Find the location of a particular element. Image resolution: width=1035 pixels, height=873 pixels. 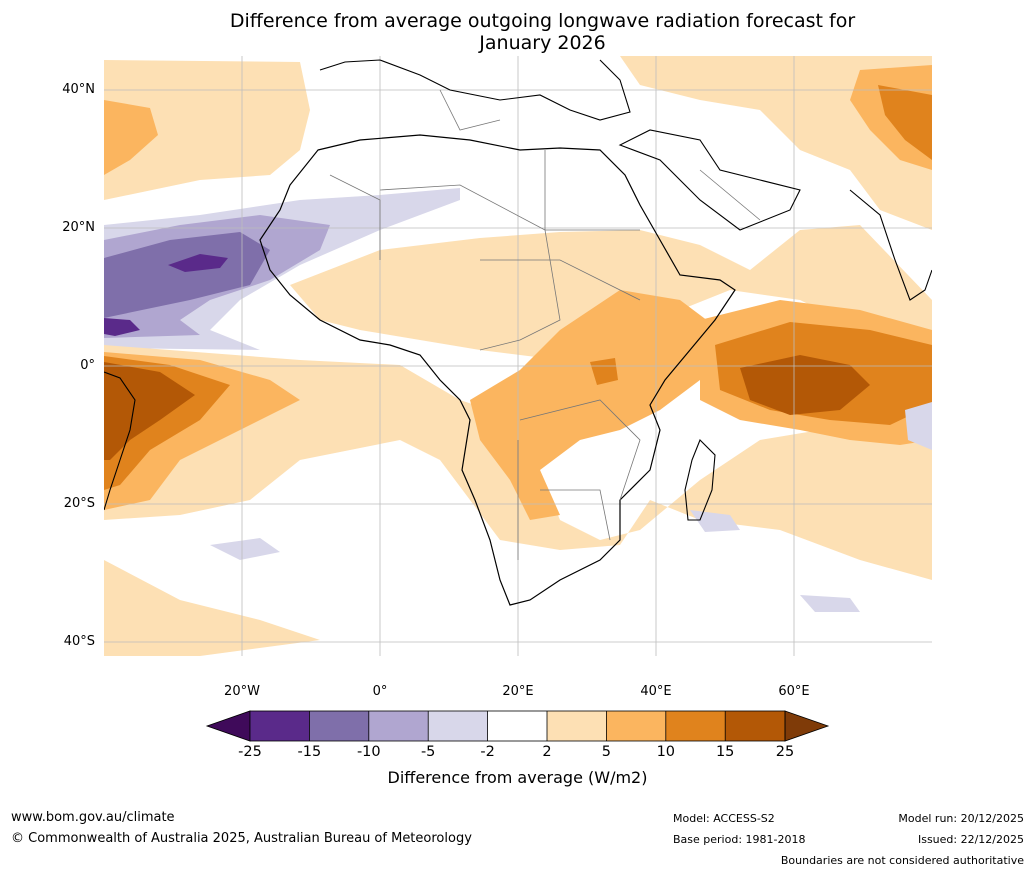

anomaly-region-south-atlantic-lower is located at coordinates (212, 608).